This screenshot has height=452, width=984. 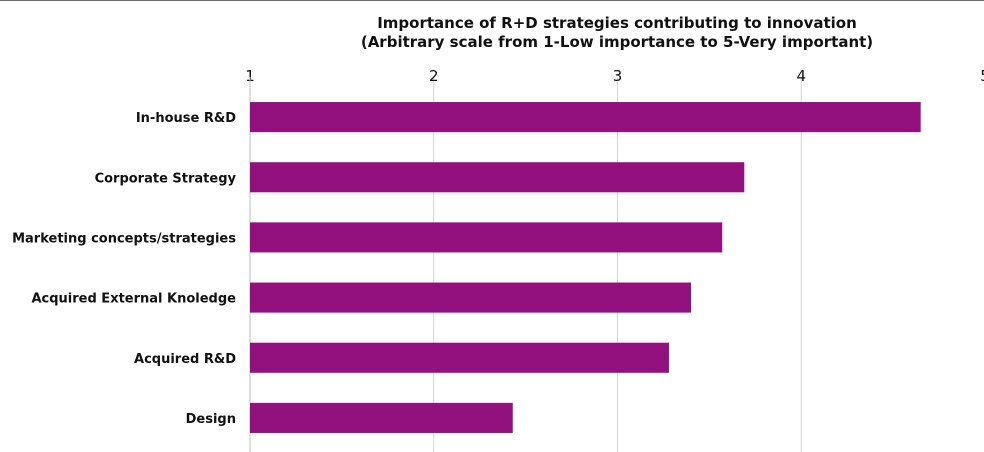 I want to click on x-tick-label-4: 4, so click(x=801, y=76).